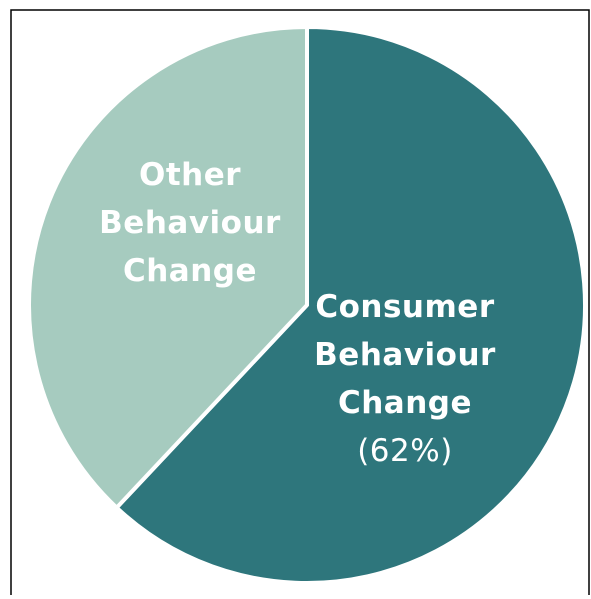 This screenshot has width=591, height=599. I want to click on slice-label: Other Behaviour Change, so click(190, 223).